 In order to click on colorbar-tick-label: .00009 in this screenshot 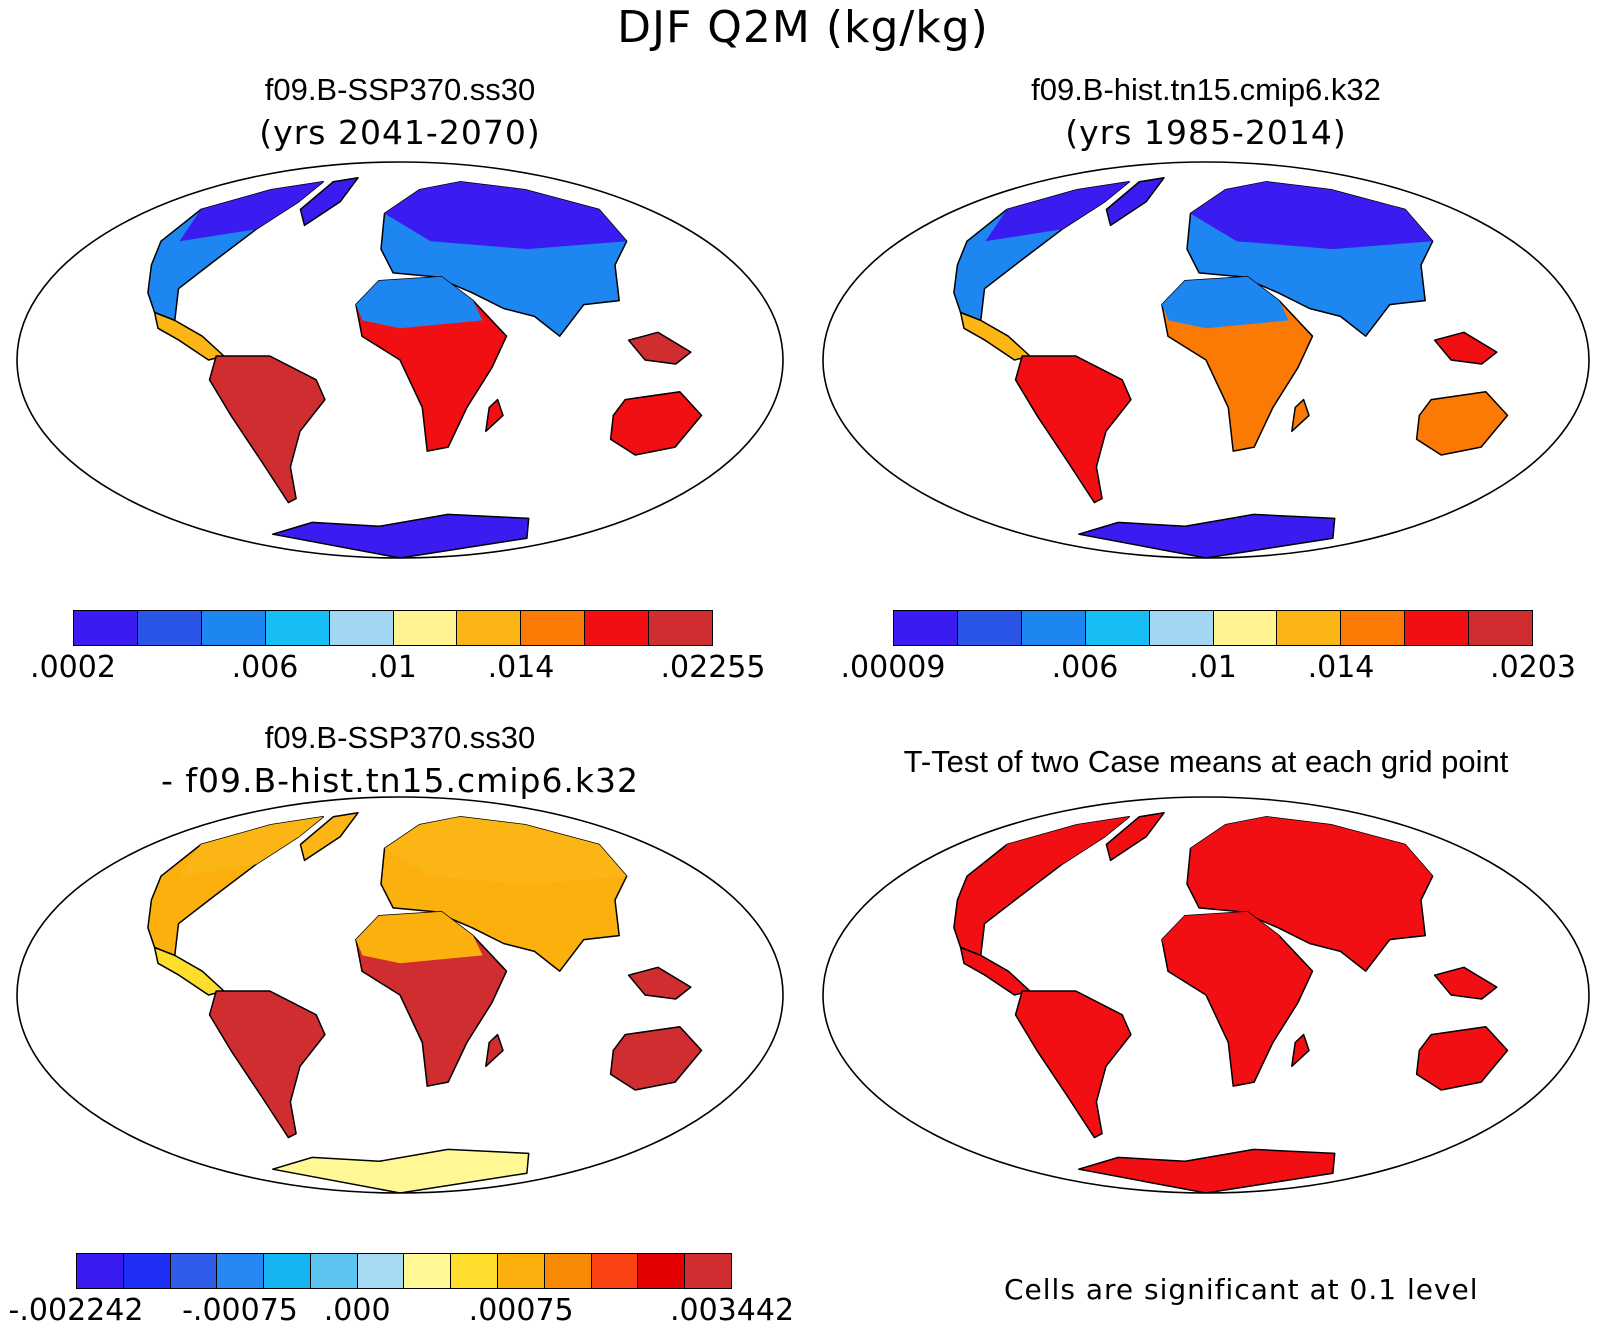, I will do `click(893, 667)`.